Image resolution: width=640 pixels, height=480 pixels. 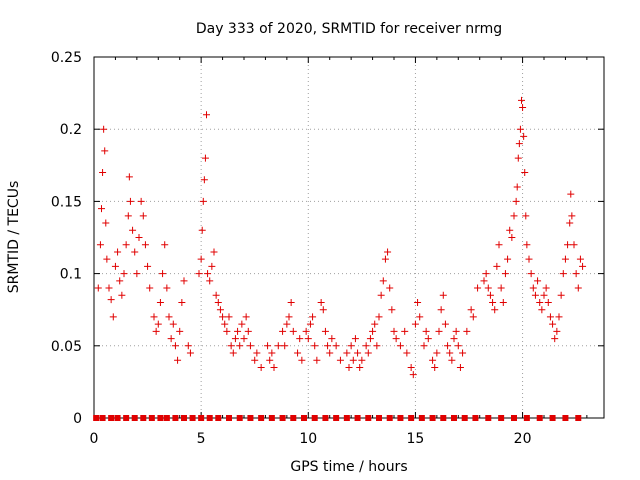 What do you see at coordinates (201, 439) in the screenshot?
I see `x-tick-label: 5` at bounding box center [201, 439].